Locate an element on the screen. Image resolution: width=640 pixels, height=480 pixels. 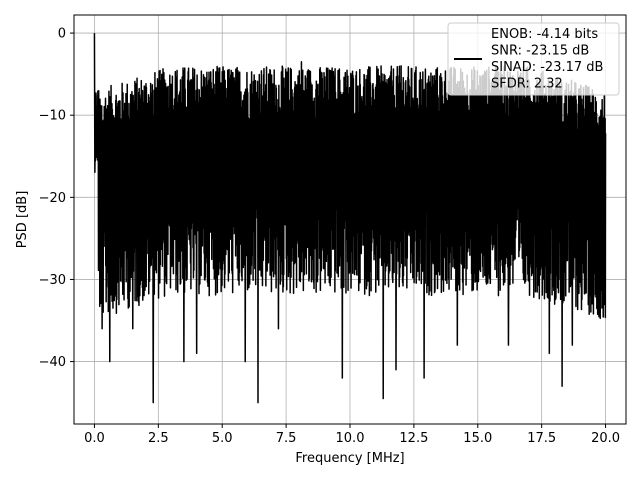
x-tick-label: 15.0 is located at coordinates (477, 438).